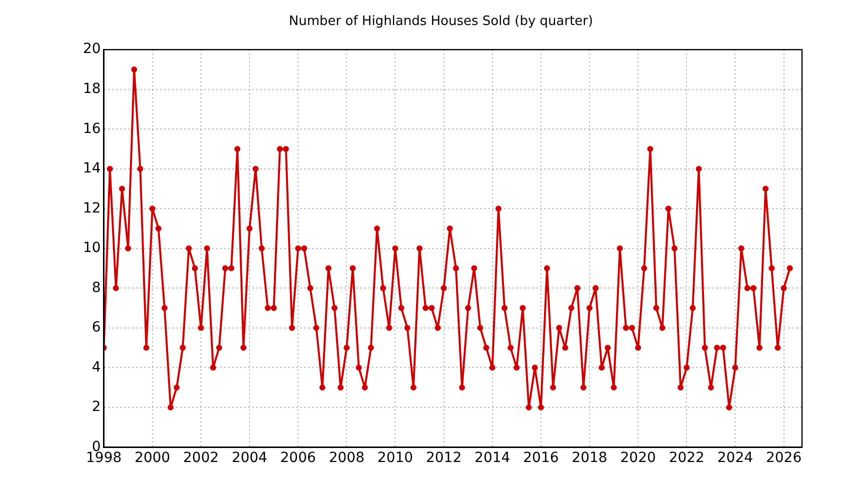 This screenshot has width=844, height=480. Describe the element at coordinates (492, 458) in the screenshot. I see `x-tick-label: 2014` at that location.